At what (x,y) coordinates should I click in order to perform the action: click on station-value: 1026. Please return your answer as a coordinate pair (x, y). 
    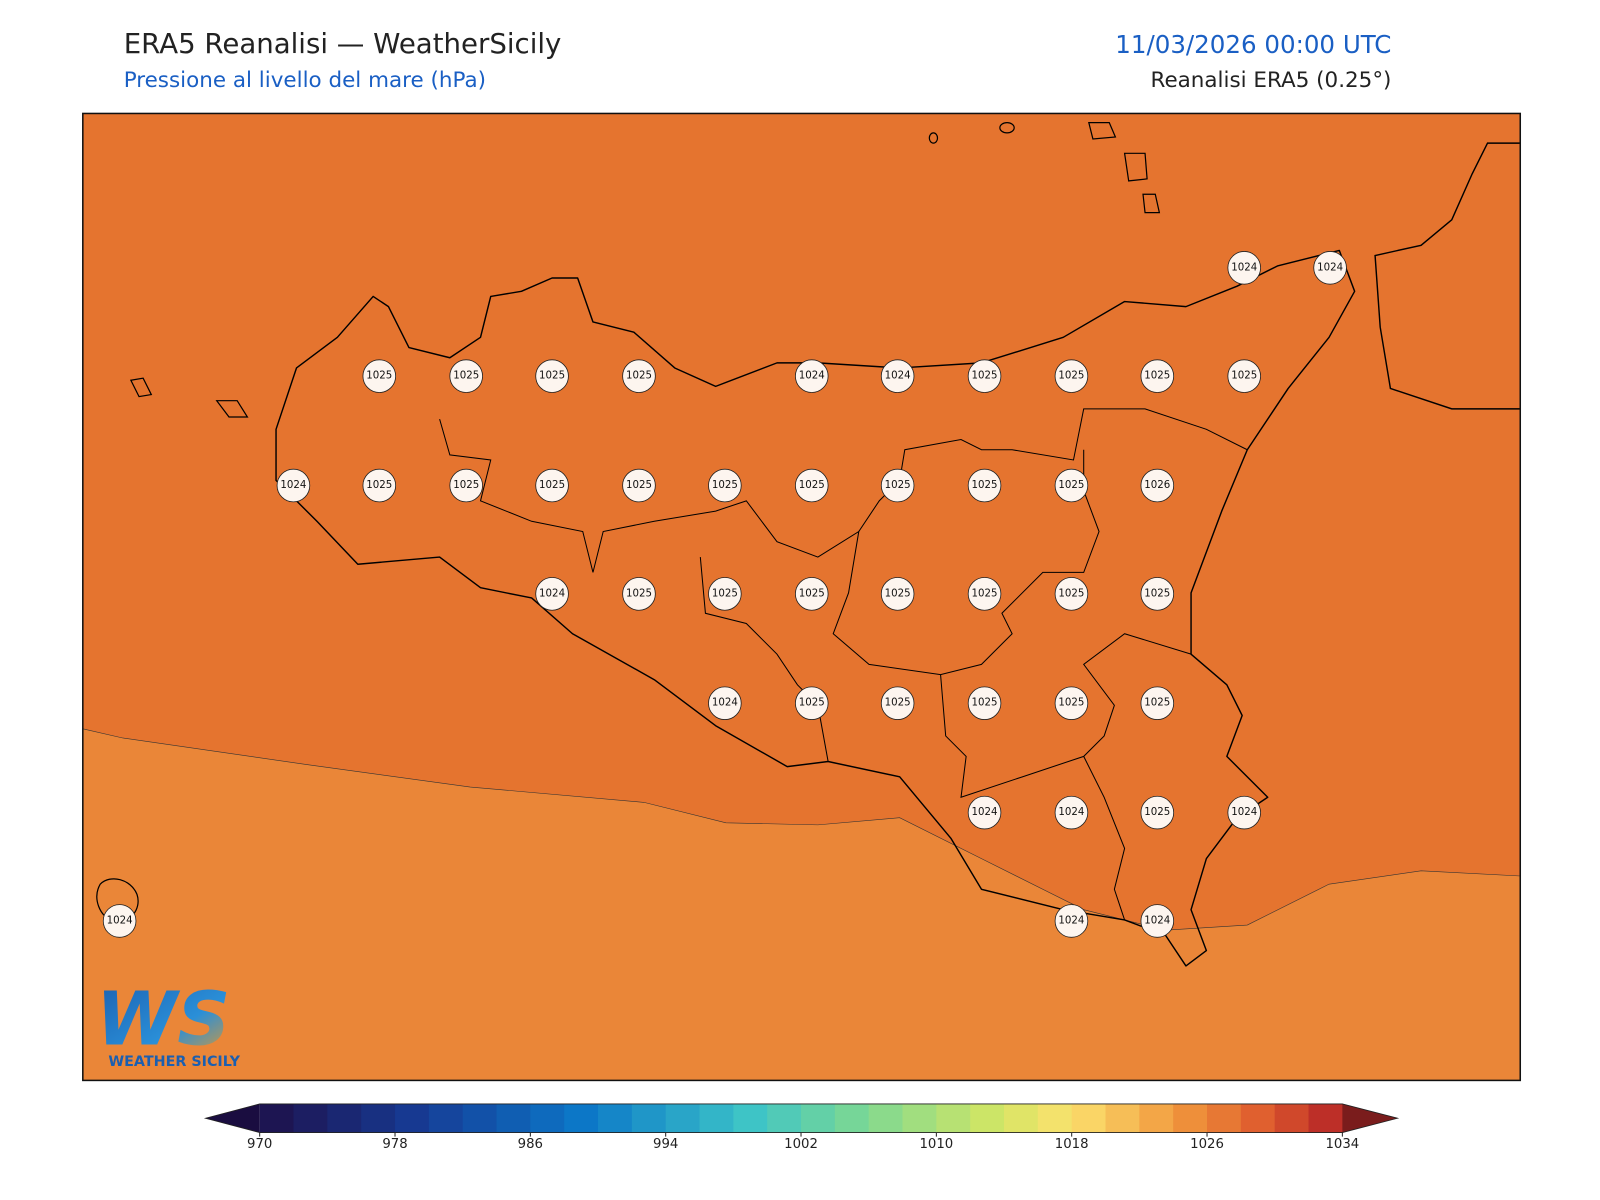
    Looking at the image, I should click on (1157, 485).